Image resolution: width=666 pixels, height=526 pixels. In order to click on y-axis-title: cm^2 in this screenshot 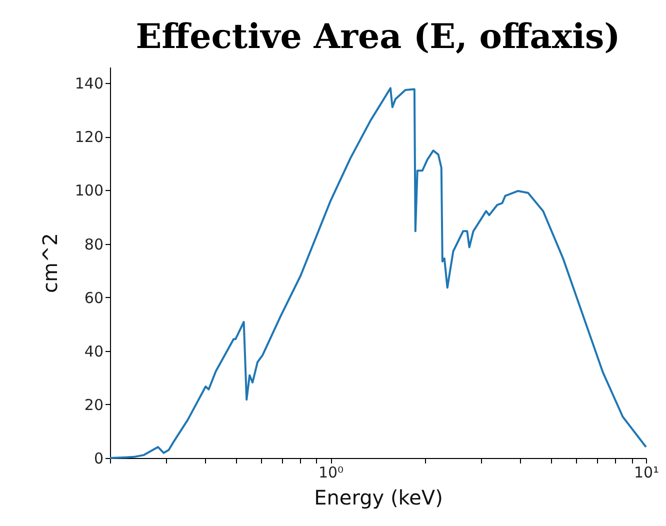, I will do `click(50, 263)`.